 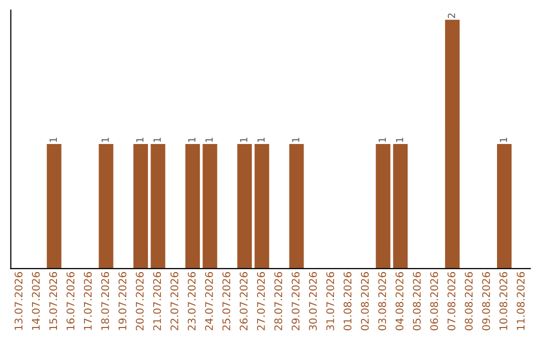 I want to click on x-tick-label: 11.08.2026, so click(x=520, y=301).